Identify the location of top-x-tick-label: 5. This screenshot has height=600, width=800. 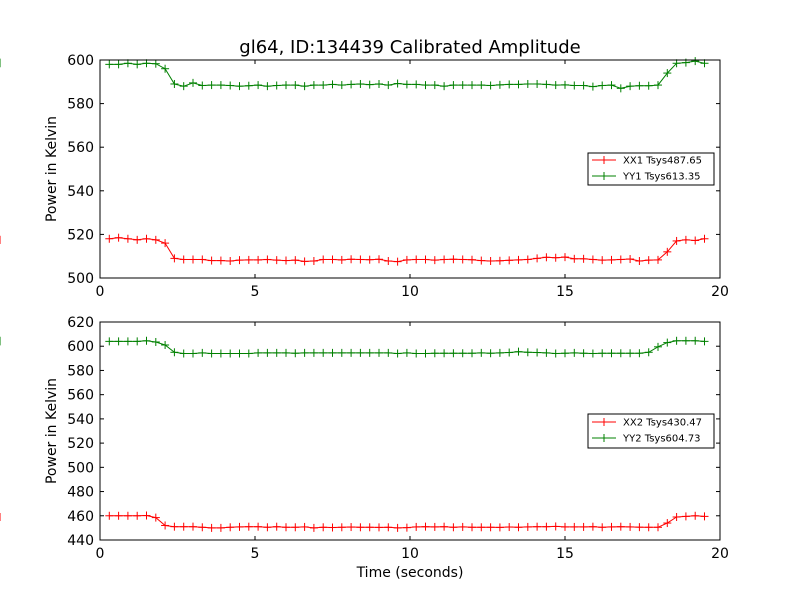
(255, 292).